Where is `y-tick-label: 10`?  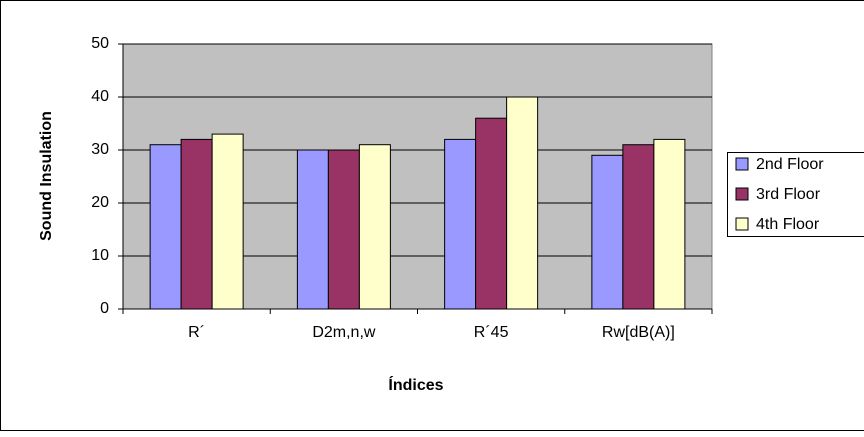
y-tick-label: 10 is located at coordinates (100, 255).